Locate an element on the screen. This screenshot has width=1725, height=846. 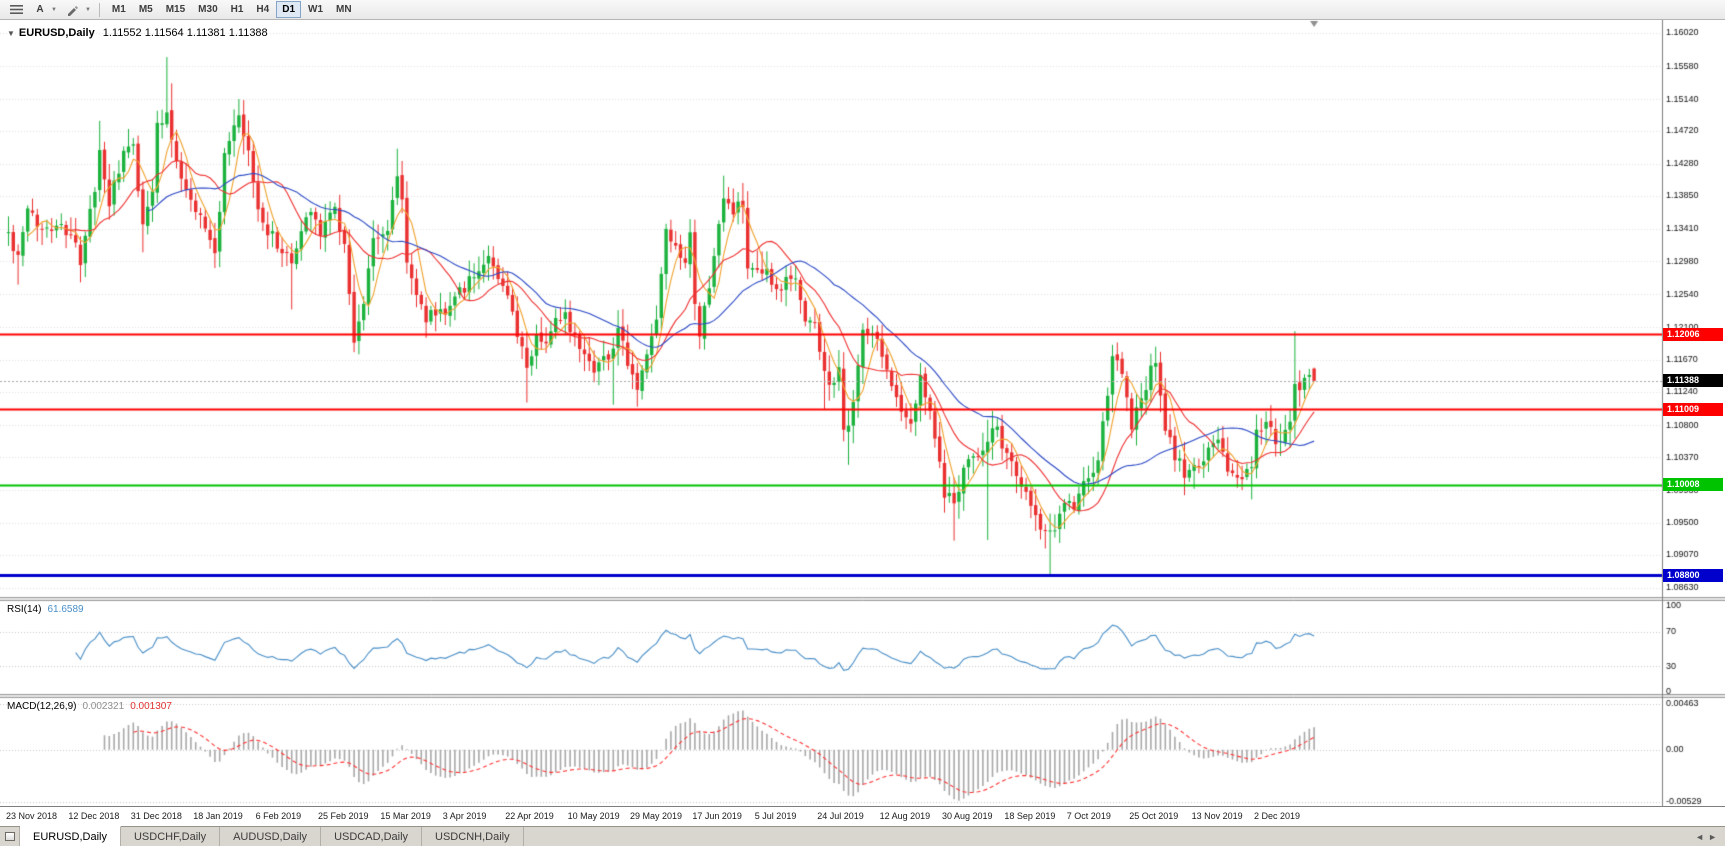
time-axis-label: 18 Sep 2019 is located at coordinates (1030, 816).